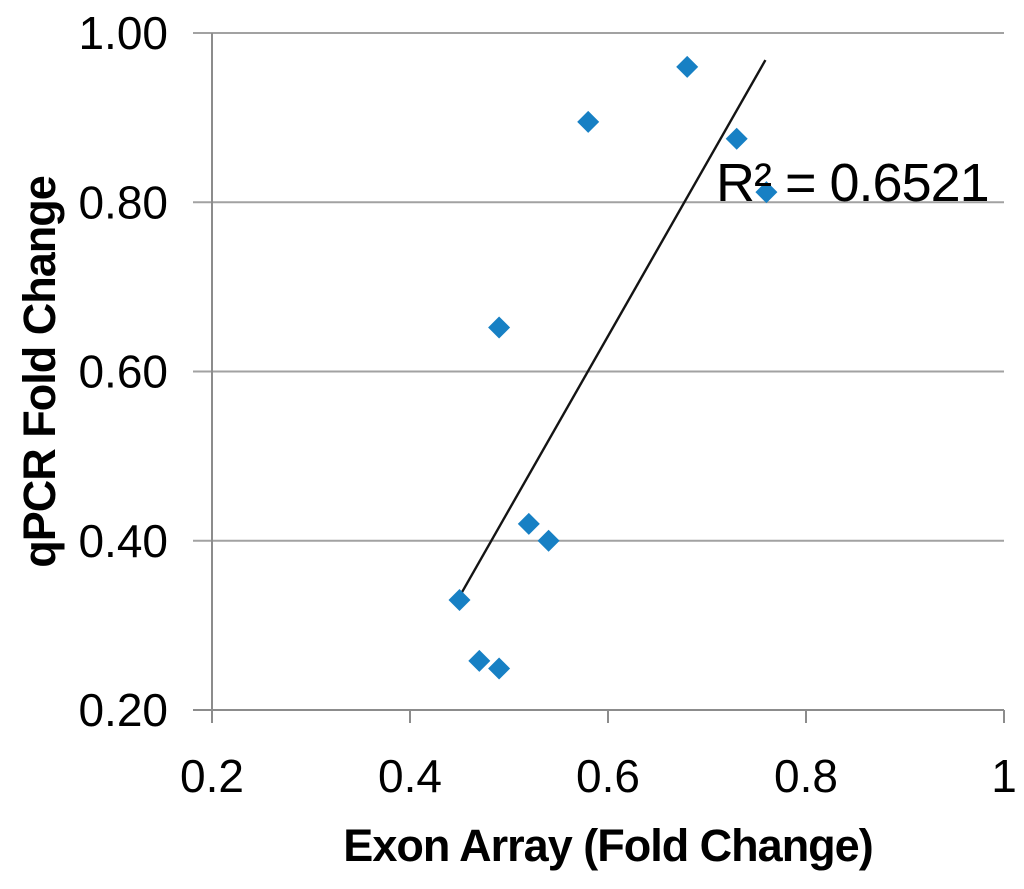 This screenshot has height=889, width=1024. What do you see at coordinates (1004, 776) in the screenshot?
I see `x-tick-label: 1` at bounding box center [1004, 776].